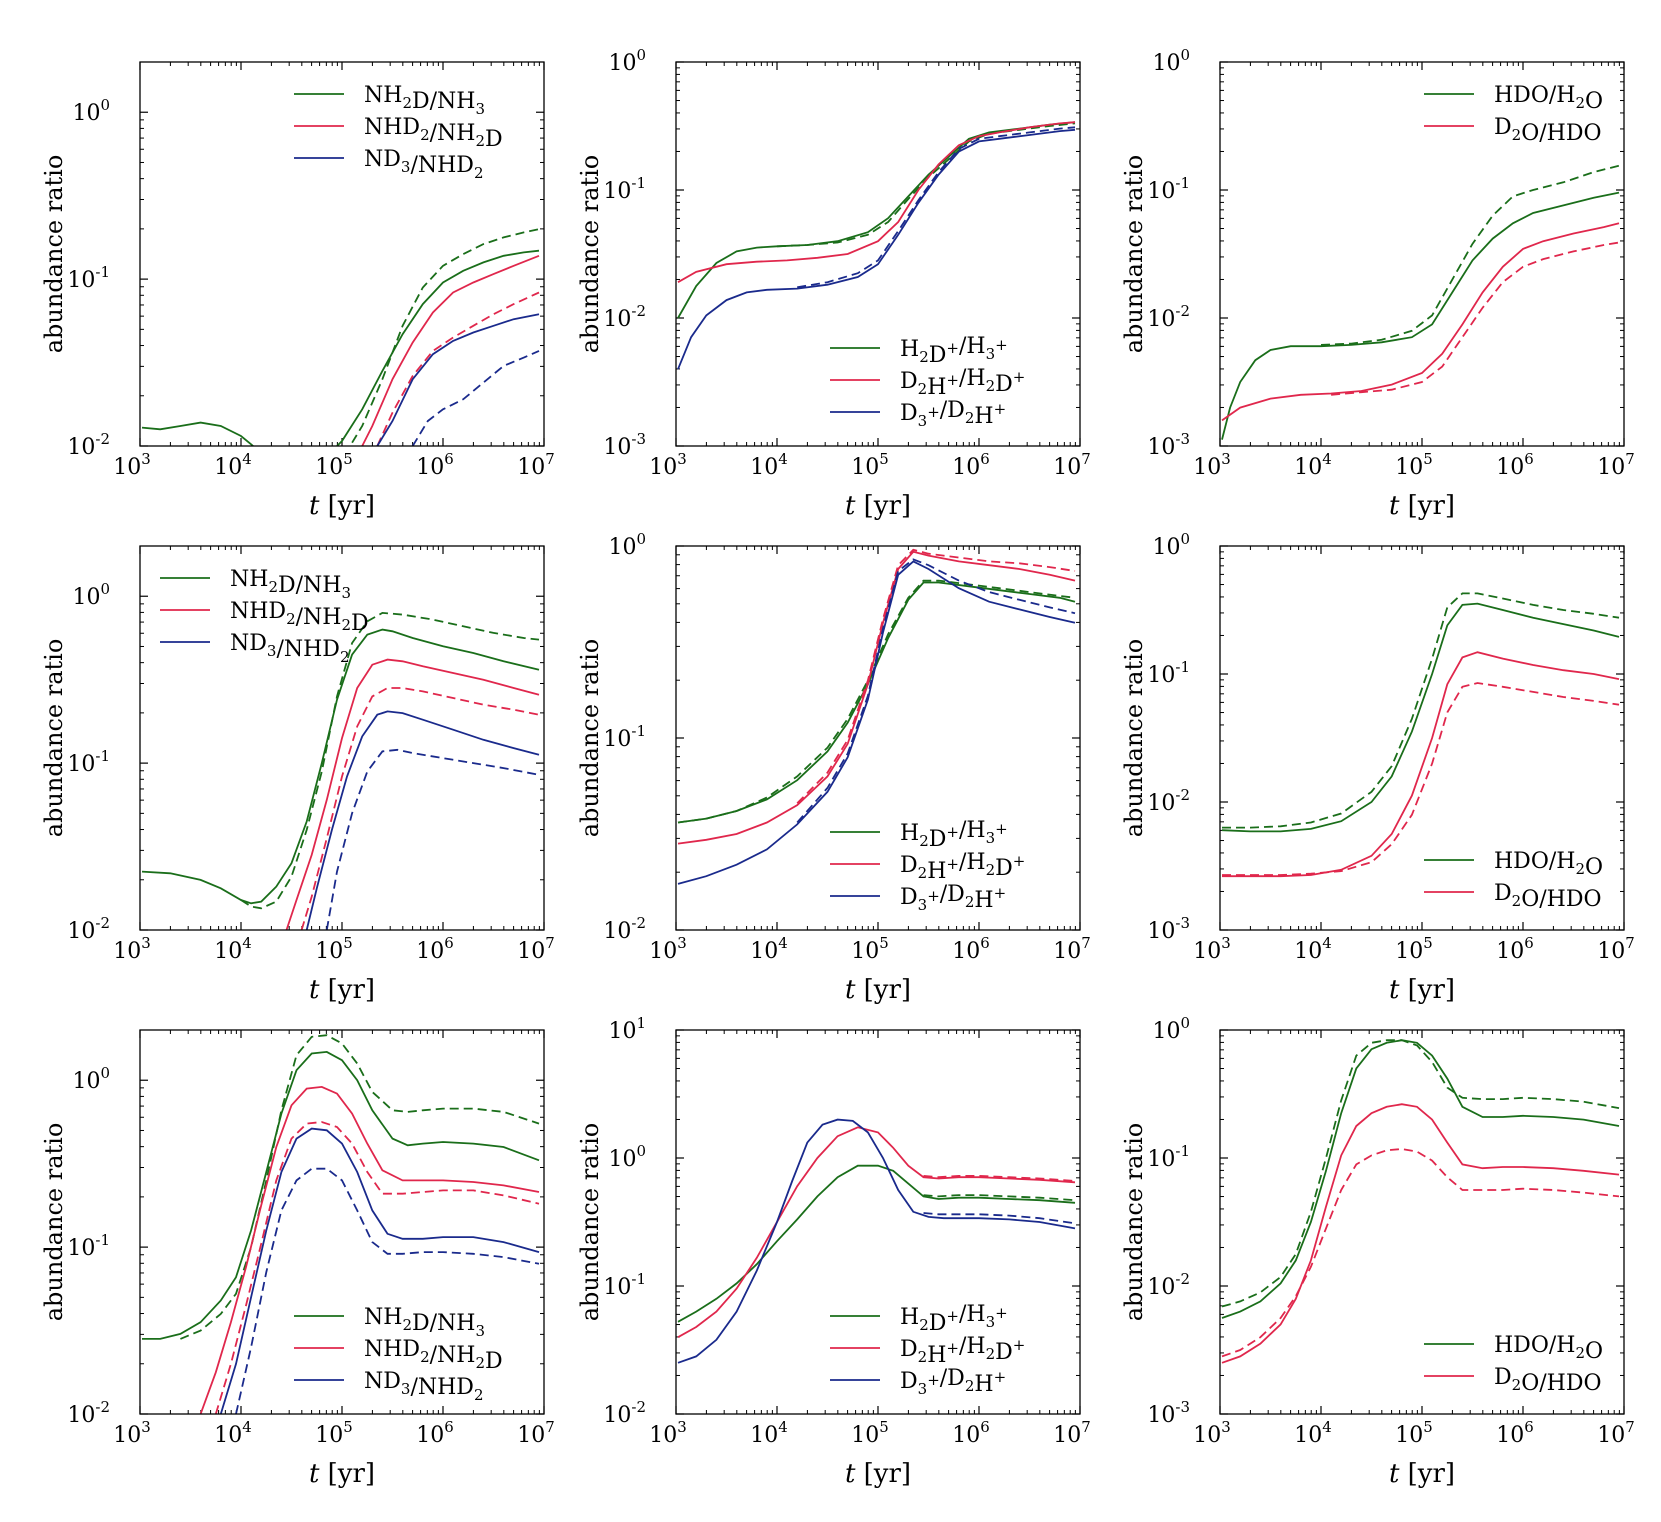 This screenshot has width=1661, height=1522. I want to click on series-line-h2d-h3-, so click(876, 1243).